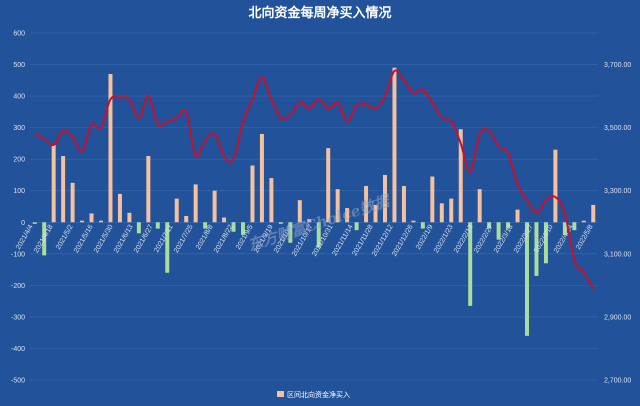  I want to click on y-left-tick-label: 500, so click(19, 65).